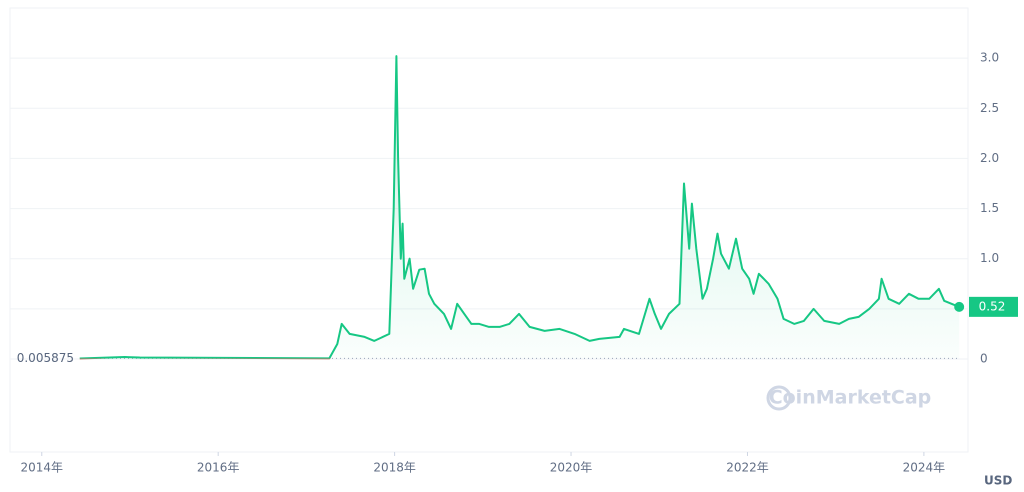  Describe the element at coordinates (218, 468) in the screenshot. I see `x-tick-label: 2016年` at that location.